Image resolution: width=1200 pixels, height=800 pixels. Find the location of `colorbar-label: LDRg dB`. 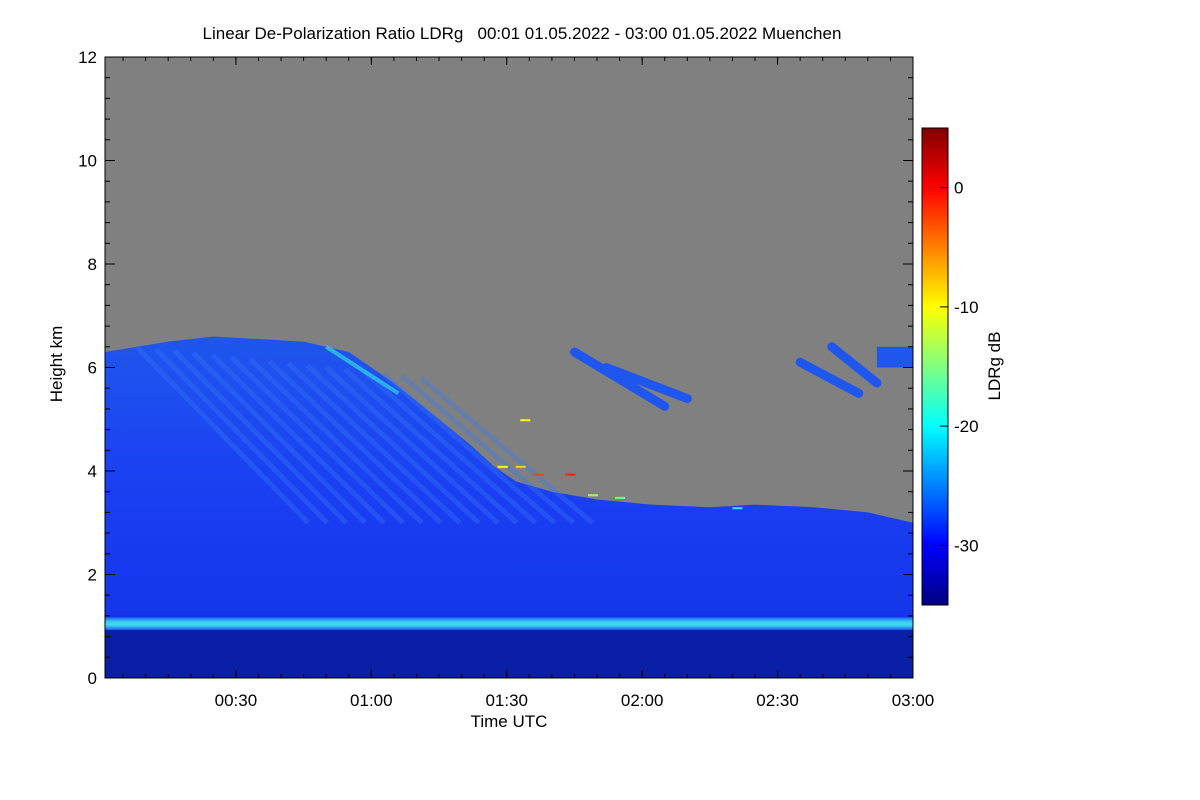

colorbar-label: LDRg dB is located at coordinates (994, 366).